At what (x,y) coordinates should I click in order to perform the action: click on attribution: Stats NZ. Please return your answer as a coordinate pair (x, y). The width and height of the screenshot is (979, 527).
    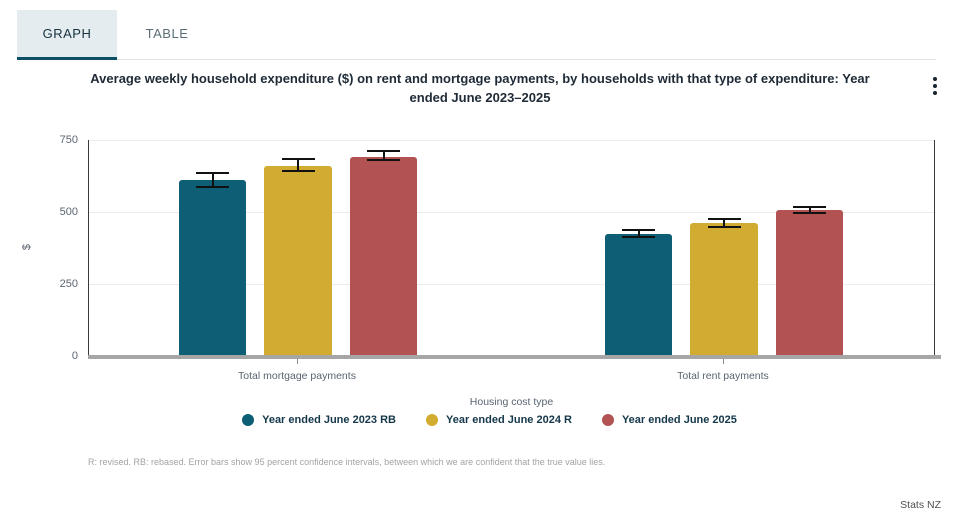
    Looking at the image, I should click on (920, 505).